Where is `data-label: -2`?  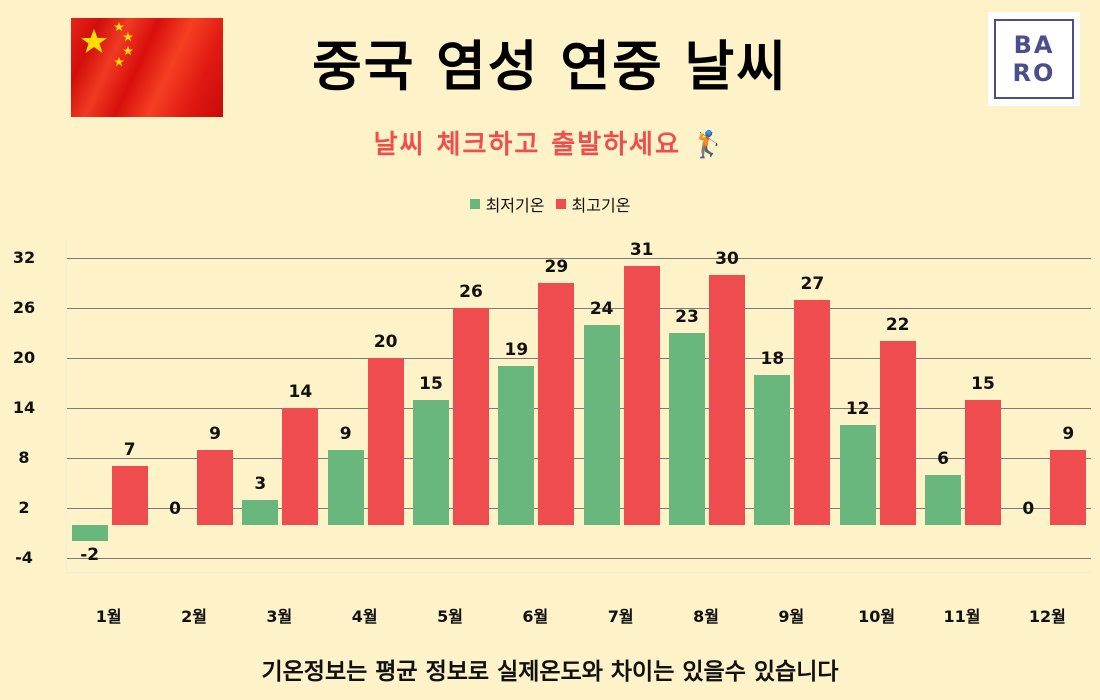
data-label: -2 is located at coordinates (90, 555).